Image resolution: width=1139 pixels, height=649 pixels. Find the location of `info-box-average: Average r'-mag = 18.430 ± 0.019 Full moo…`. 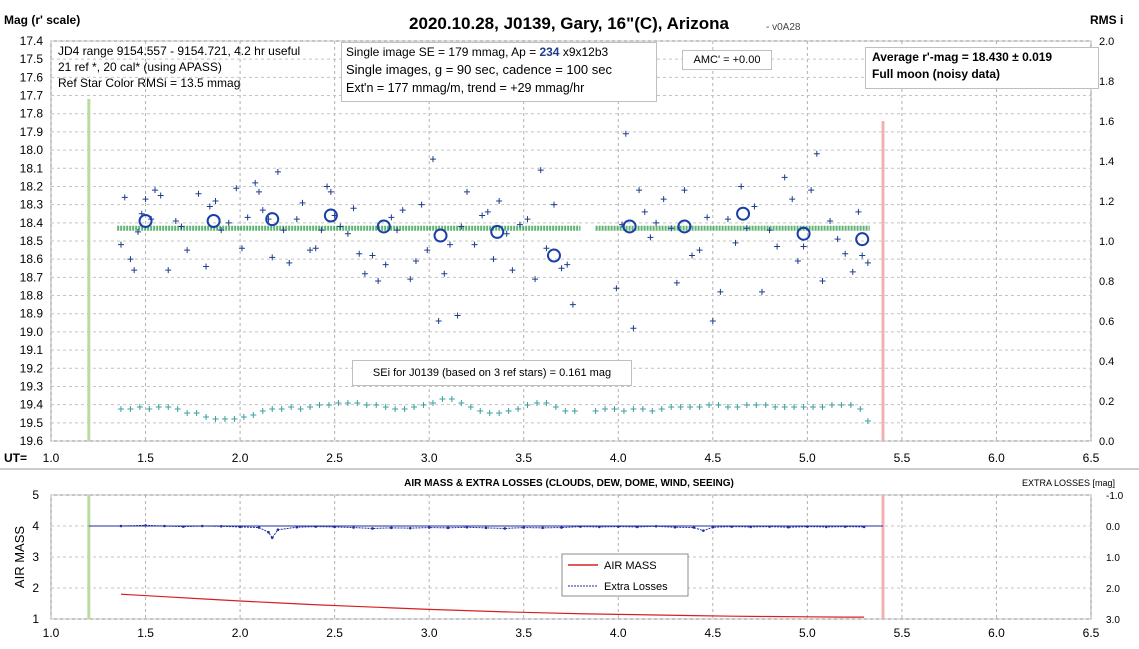

info-box-average: Average r'-mag = 18.430 ± 0.019 Full moo… is located at coordinates (982, 68).